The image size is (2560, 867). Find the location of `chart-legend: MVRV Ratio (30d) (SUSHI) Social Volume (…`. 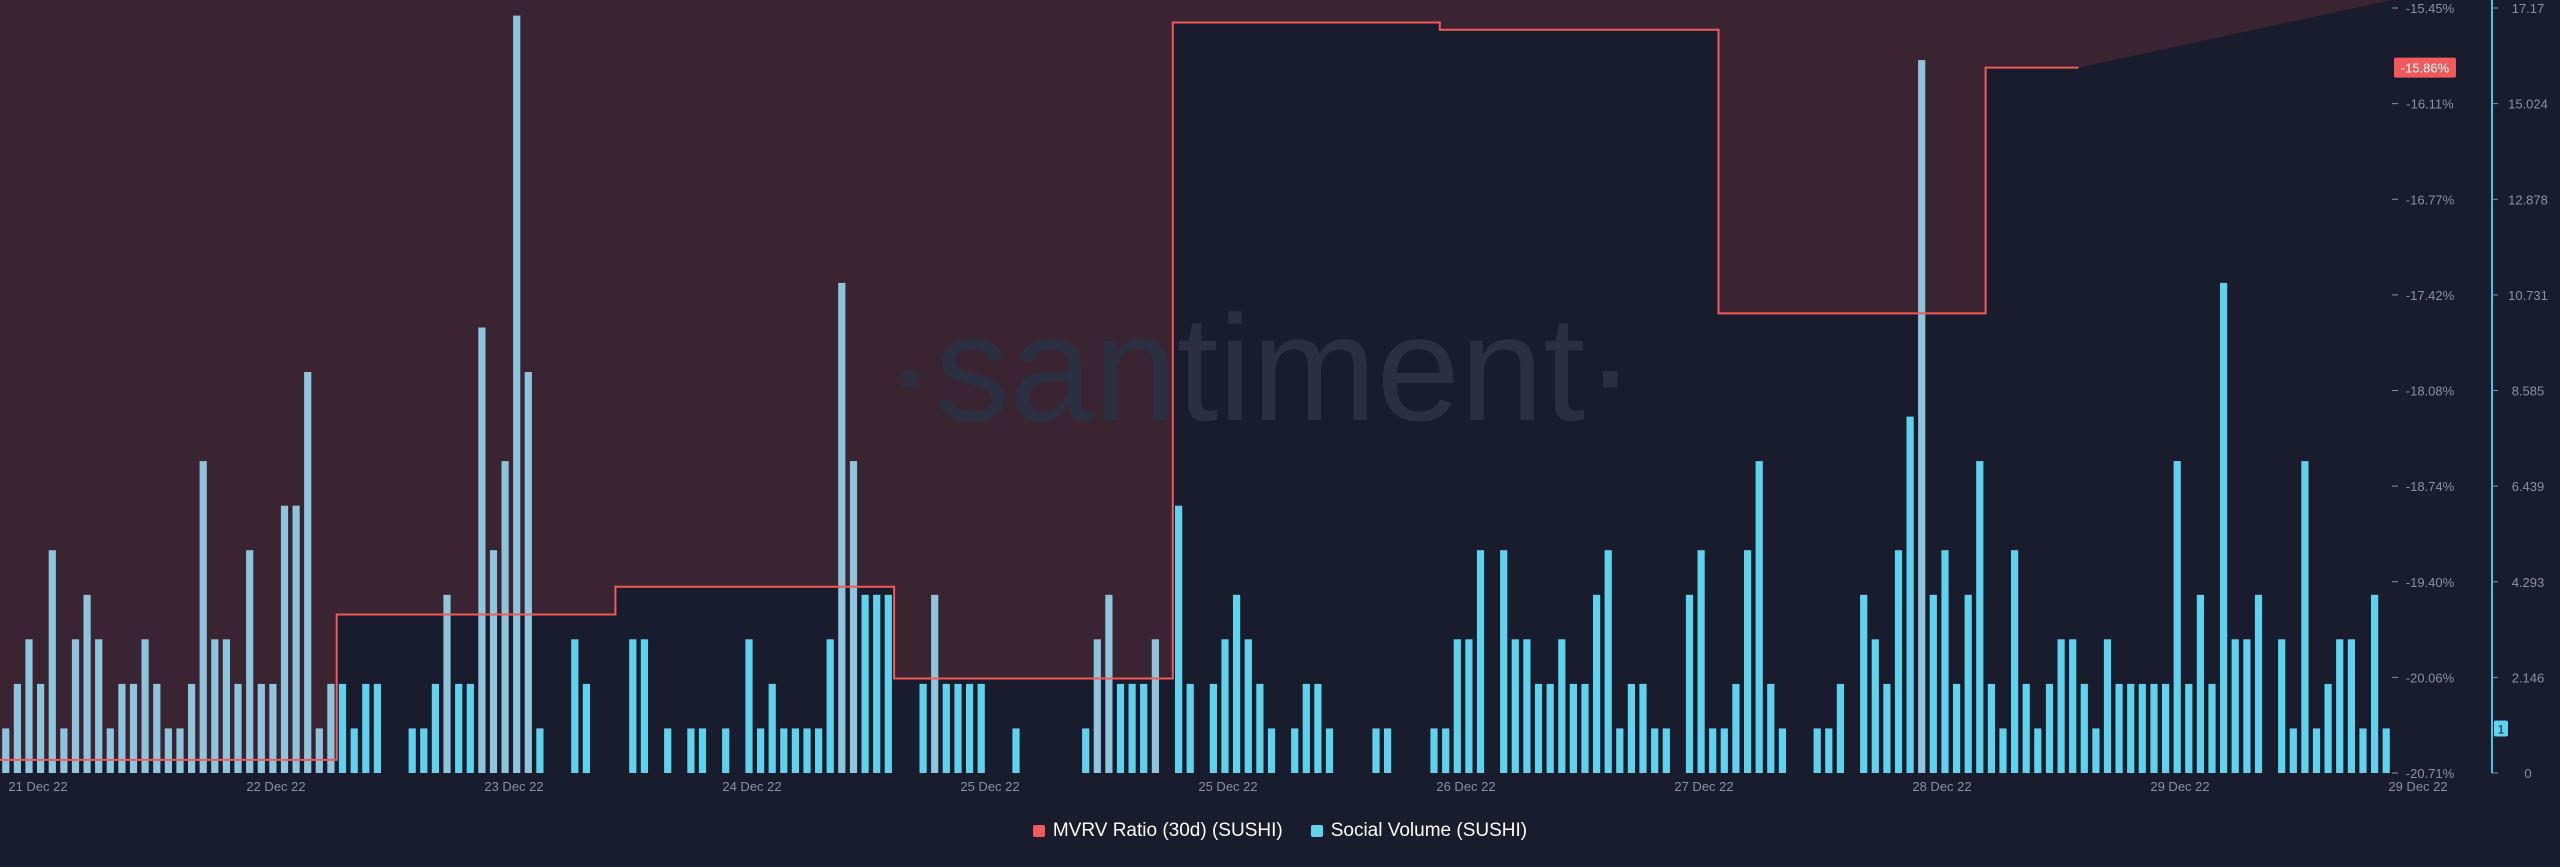

chart-legend: MVRV Ratio (30d) (SUSHI) Social Volume (… is located at coordinates (1280, 831).